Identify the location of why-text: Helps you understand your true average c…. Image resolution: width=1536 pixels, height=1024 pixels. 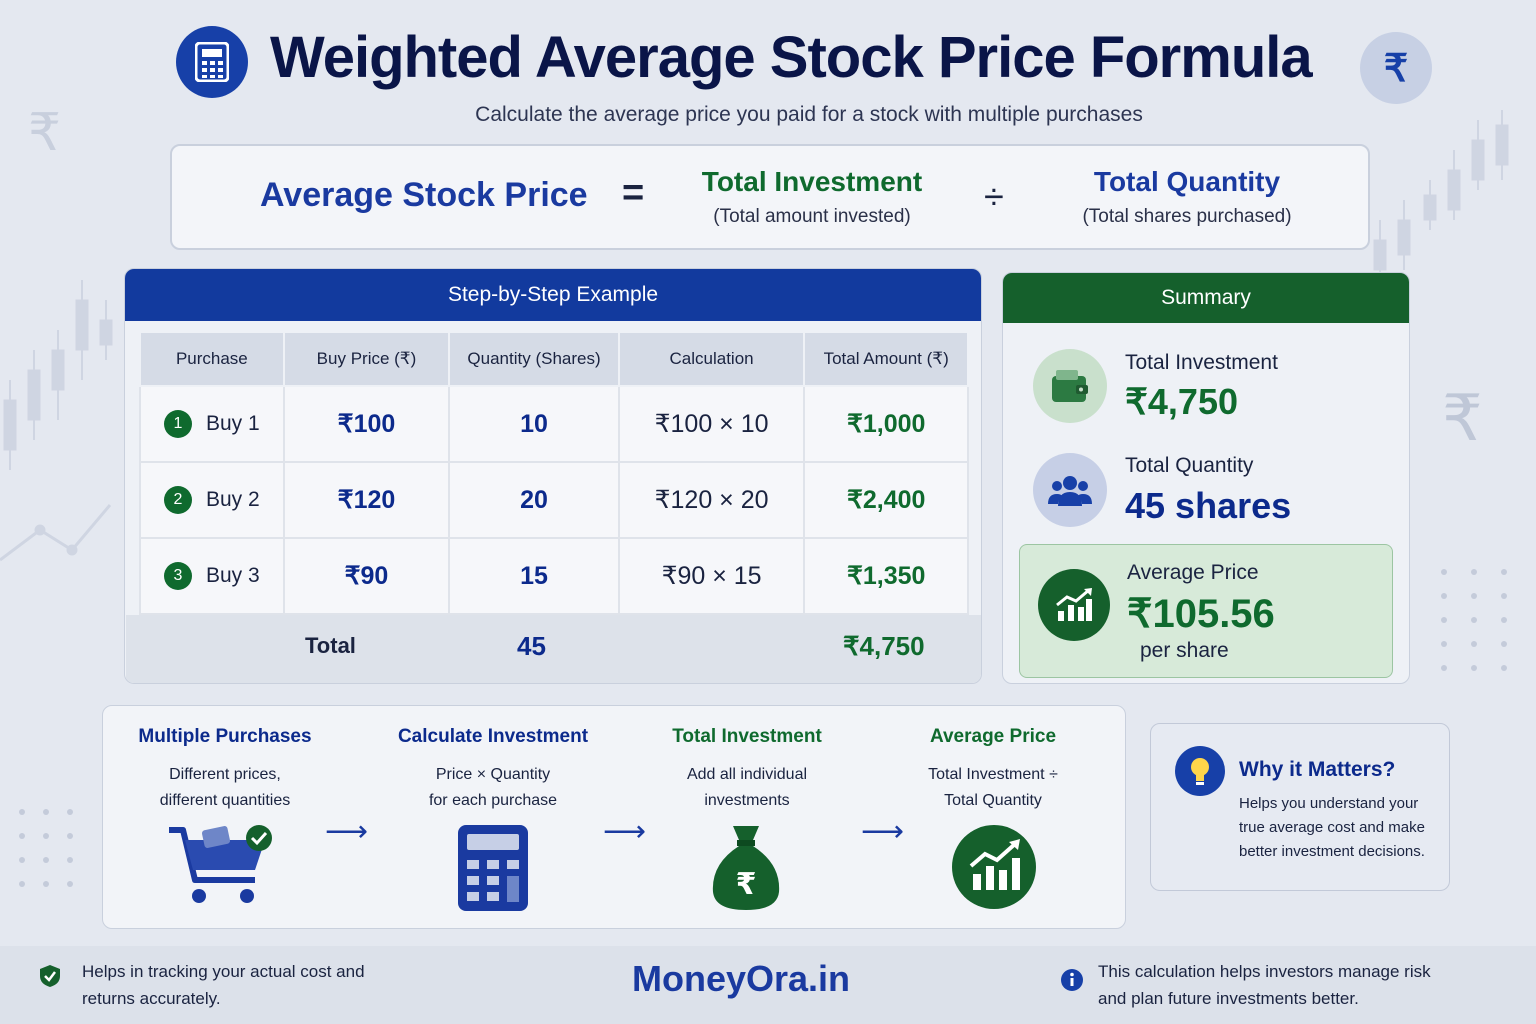
(1332, 827).